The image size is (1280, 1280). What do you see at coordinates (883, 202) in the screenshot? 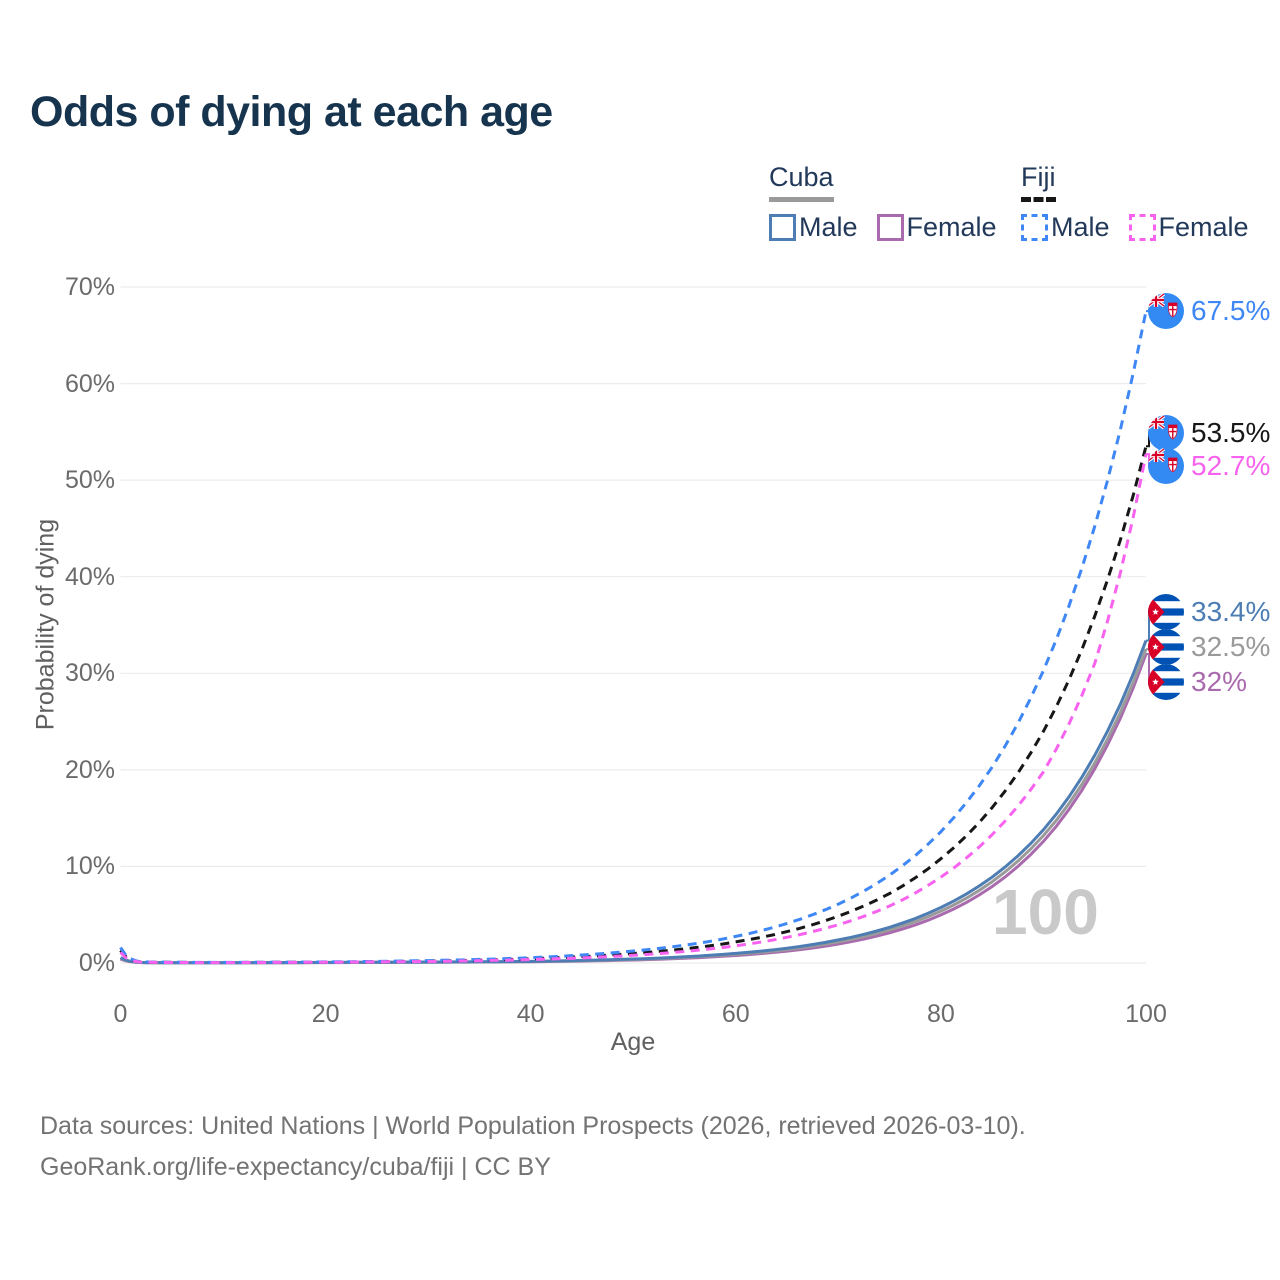
I see `legend-group-cuba: Cuba Male Female` at bounding box center [883, 202].